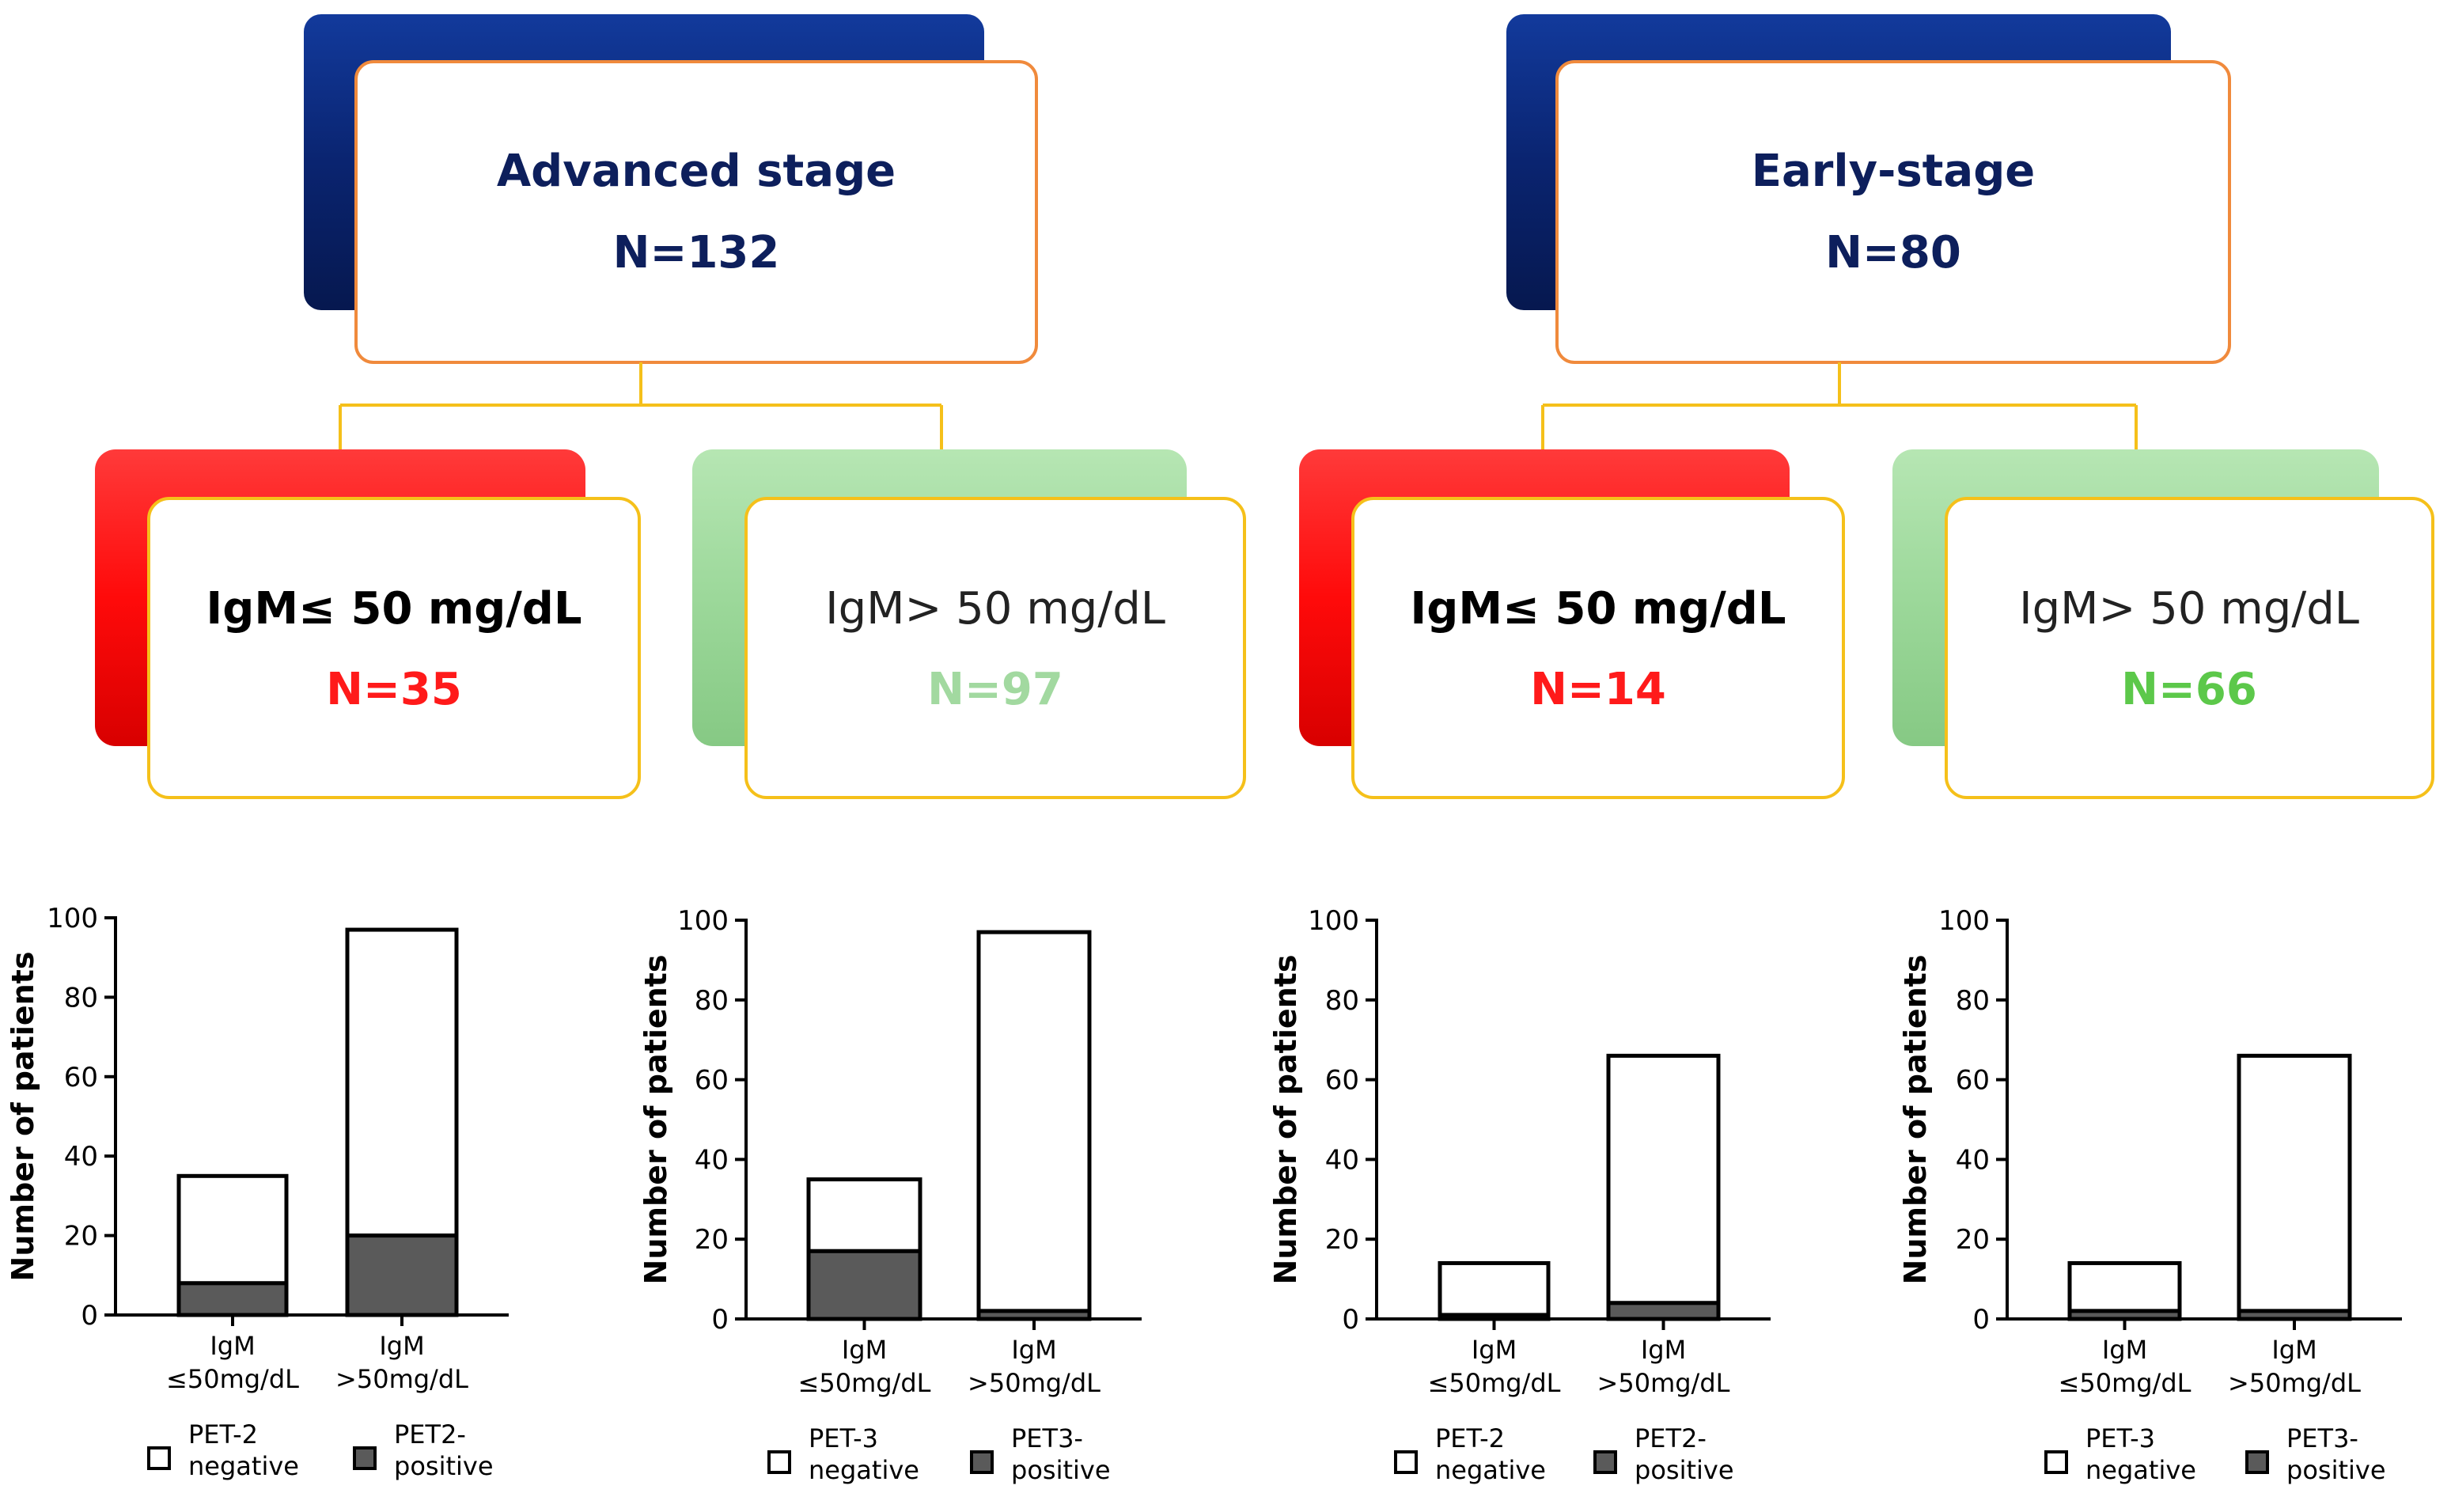 This screenshot has width=2451, height=1512. What do you see at coordinates (696, 253) in the screenshot?
I see `advanced-stage-n: N=132` at bounding box center [696, 253].